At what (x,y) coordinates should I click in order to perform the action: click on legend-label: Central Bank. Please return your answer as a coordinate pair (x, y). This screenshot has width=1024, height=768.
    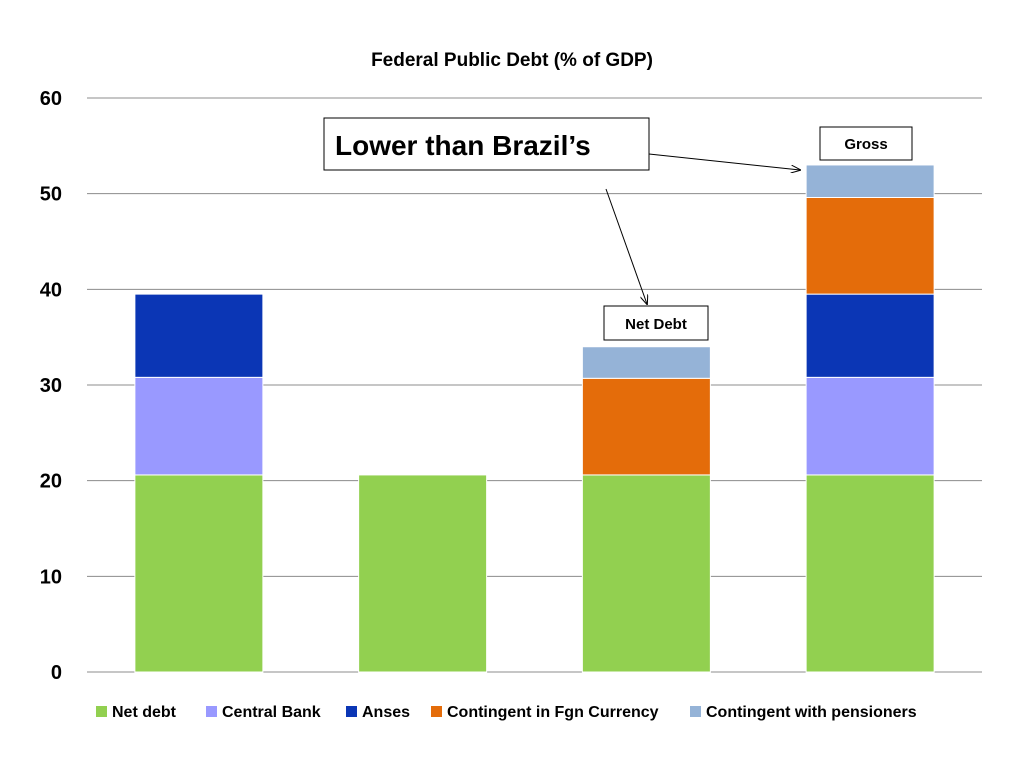
    Looking at the image, I should click on (271, 712).